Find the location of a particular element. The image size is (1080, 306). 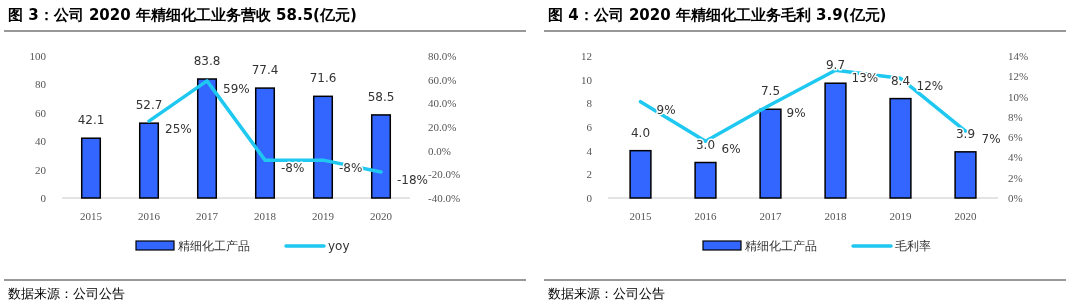

data-label: 52.7 is located at coordinates (149, 105).